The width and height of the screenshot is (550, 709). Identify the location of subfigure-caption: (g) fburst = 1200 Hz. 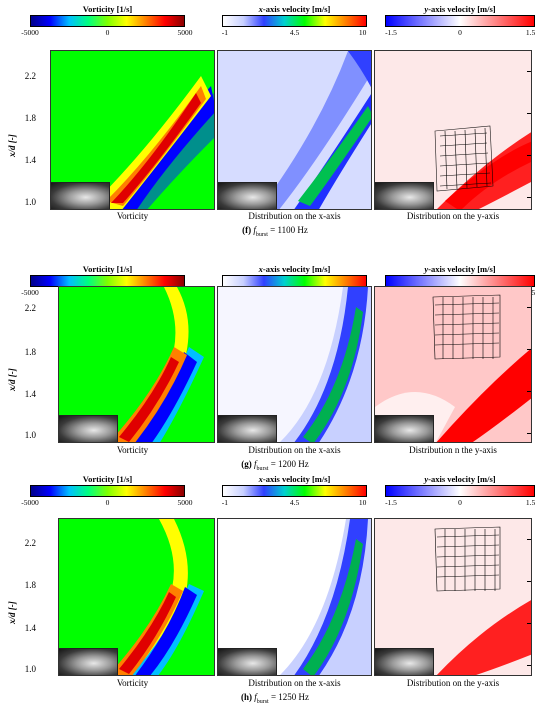
(275, 465).